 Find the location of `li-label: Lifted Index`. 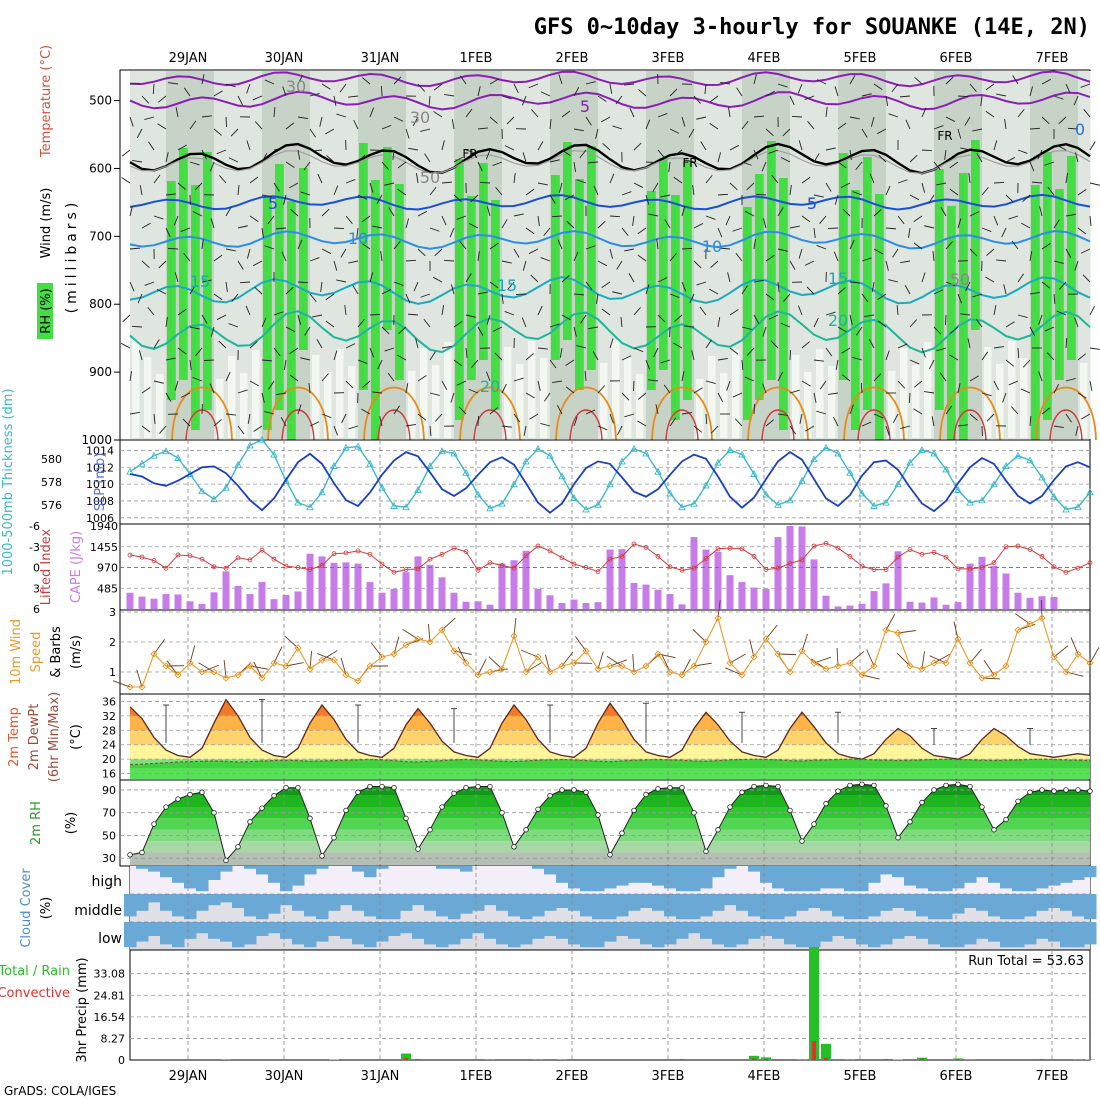

li-label: Lifted Index is located at coordinates (46, 566).